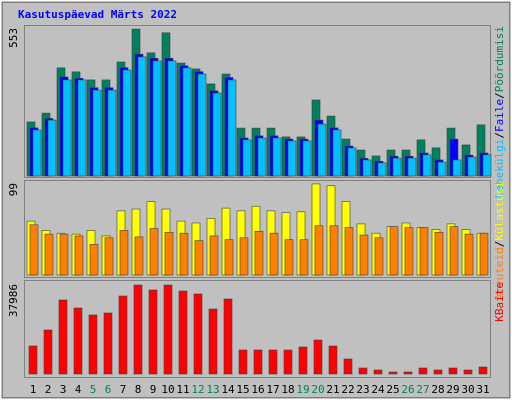 Image resolution: width=512 pixels, height=400 pixels. I want to click on x-tick-label: 27, so click(422, 389).